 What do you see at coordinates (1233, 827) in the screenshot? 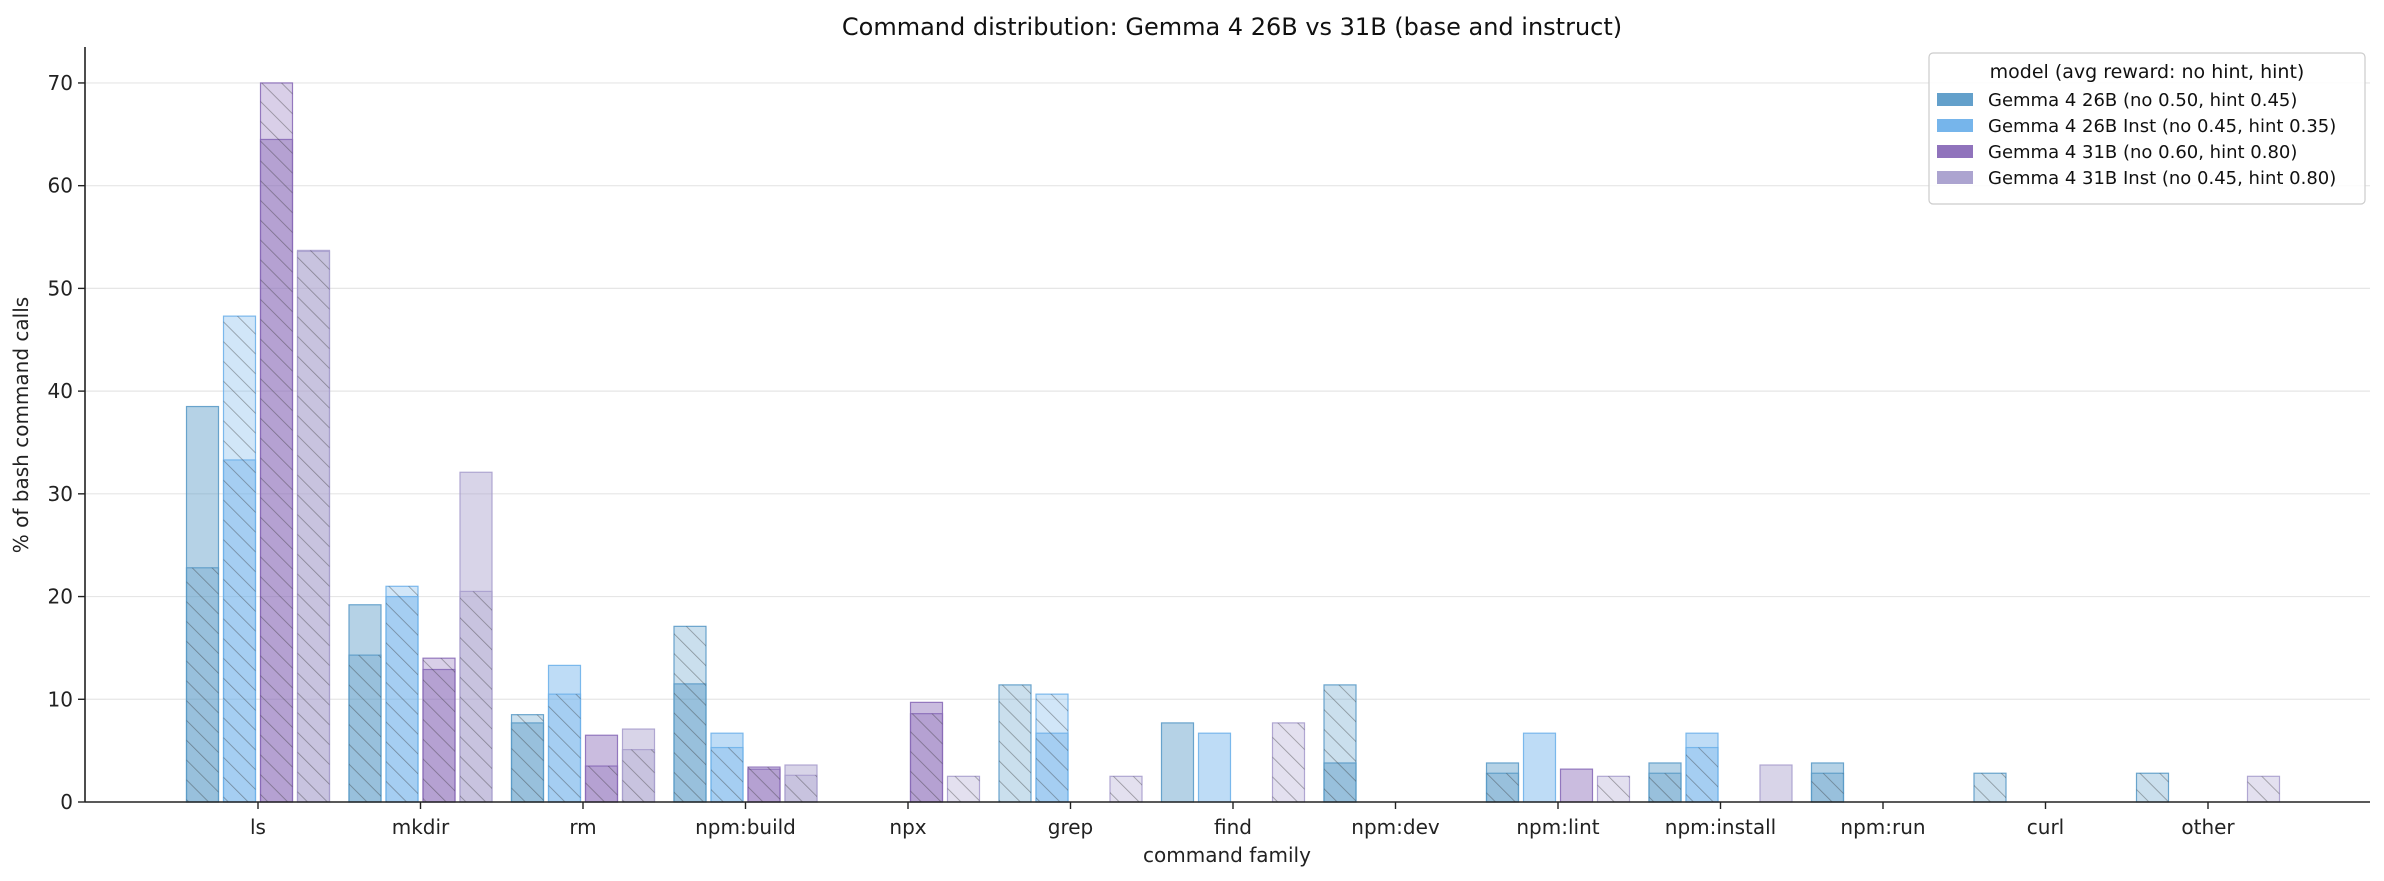
I see `x-tick-label: find` at bounding box center [1233, 827].